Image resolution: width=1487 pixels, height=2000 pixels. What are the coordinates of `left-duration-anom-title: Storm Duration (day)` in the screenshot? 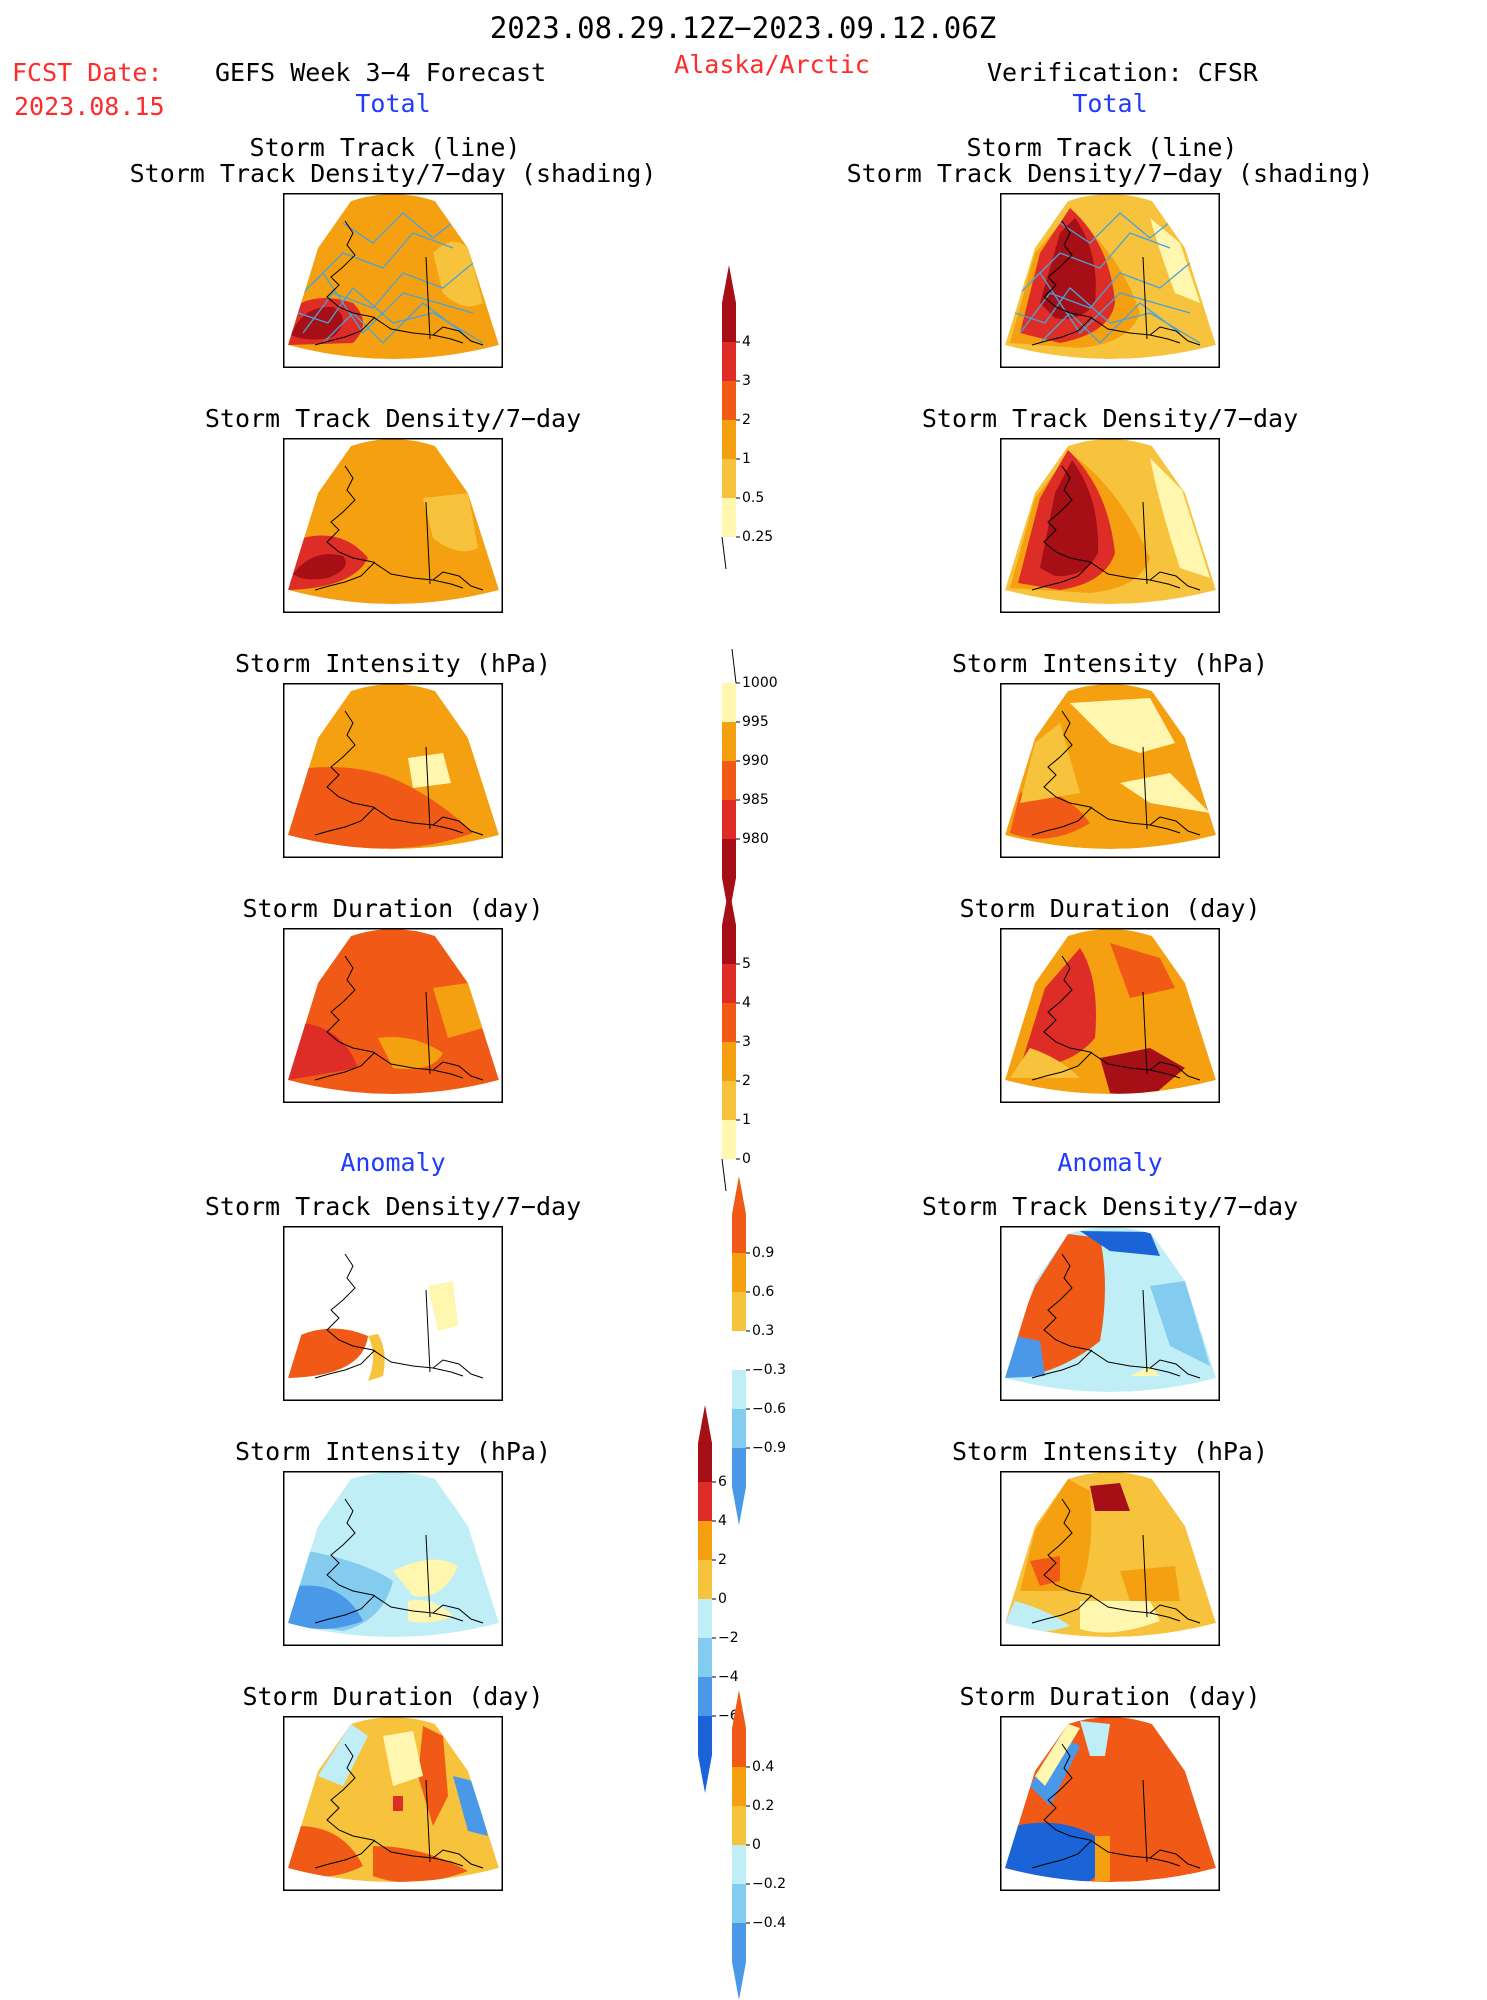 It's located at (393, 1696).